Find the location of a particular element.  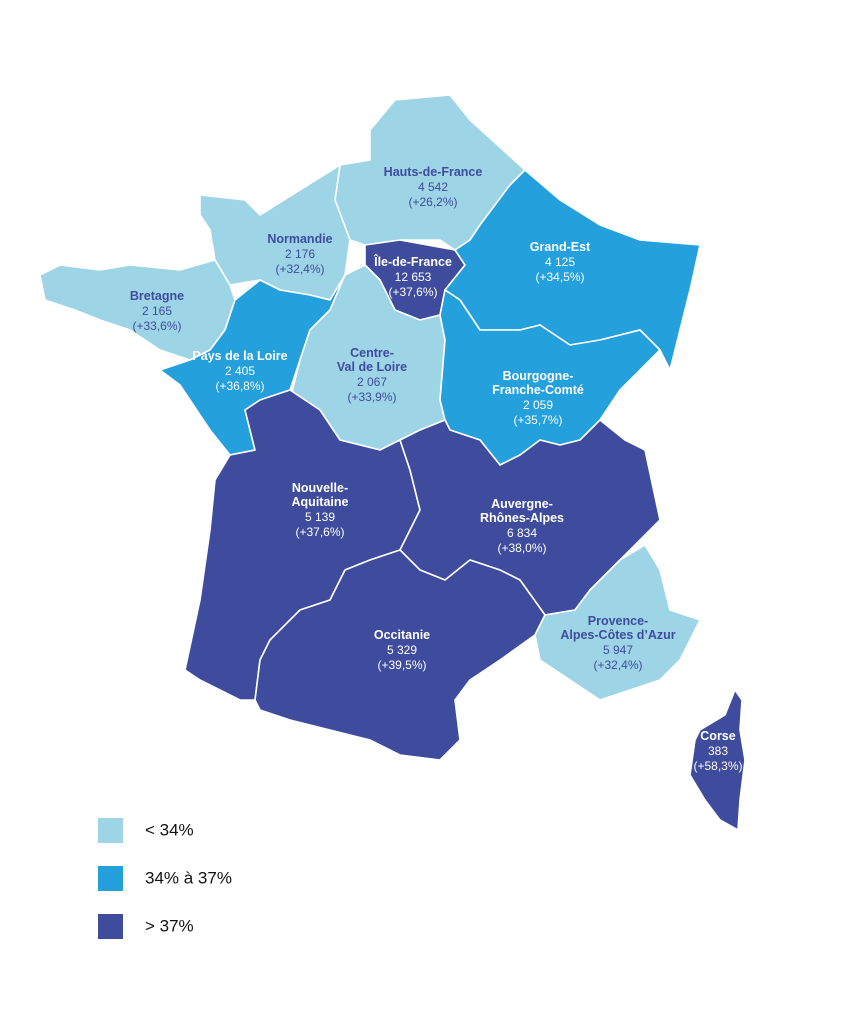

region-name: Provence-Alpes-Côtes d’Azur is located at coordinates (617, 628).